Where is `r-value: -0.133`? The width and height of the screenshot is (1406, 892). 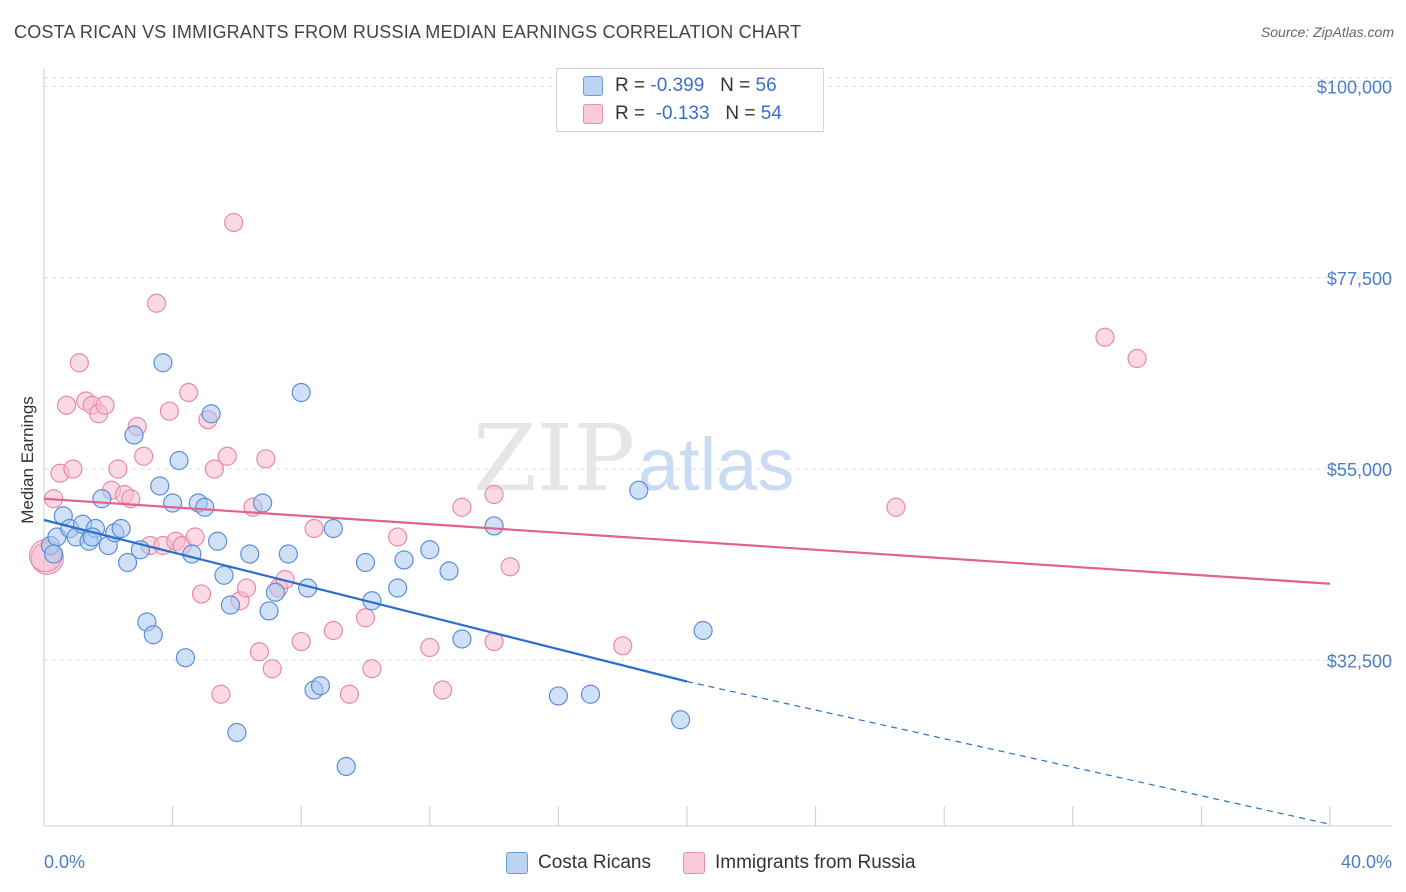
r-value: -0.133 is located at coordinates (682, 113).